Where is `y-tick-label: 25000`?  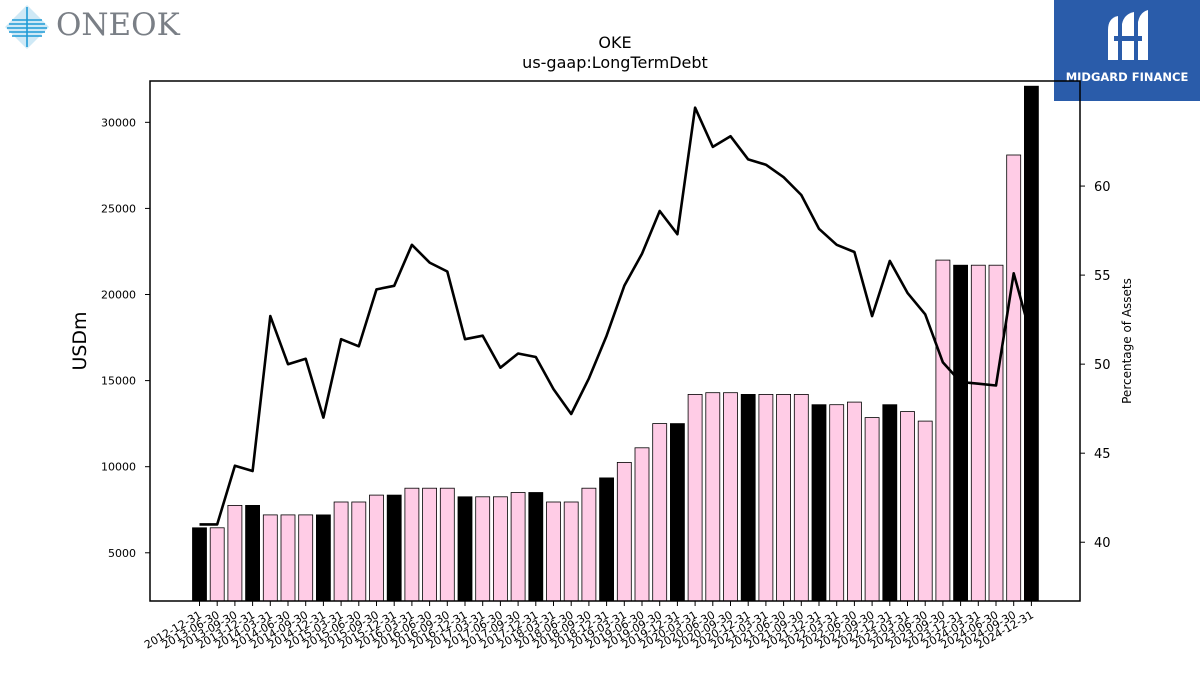
y-tick-label: 25000 is located at coordinates (118, 208).